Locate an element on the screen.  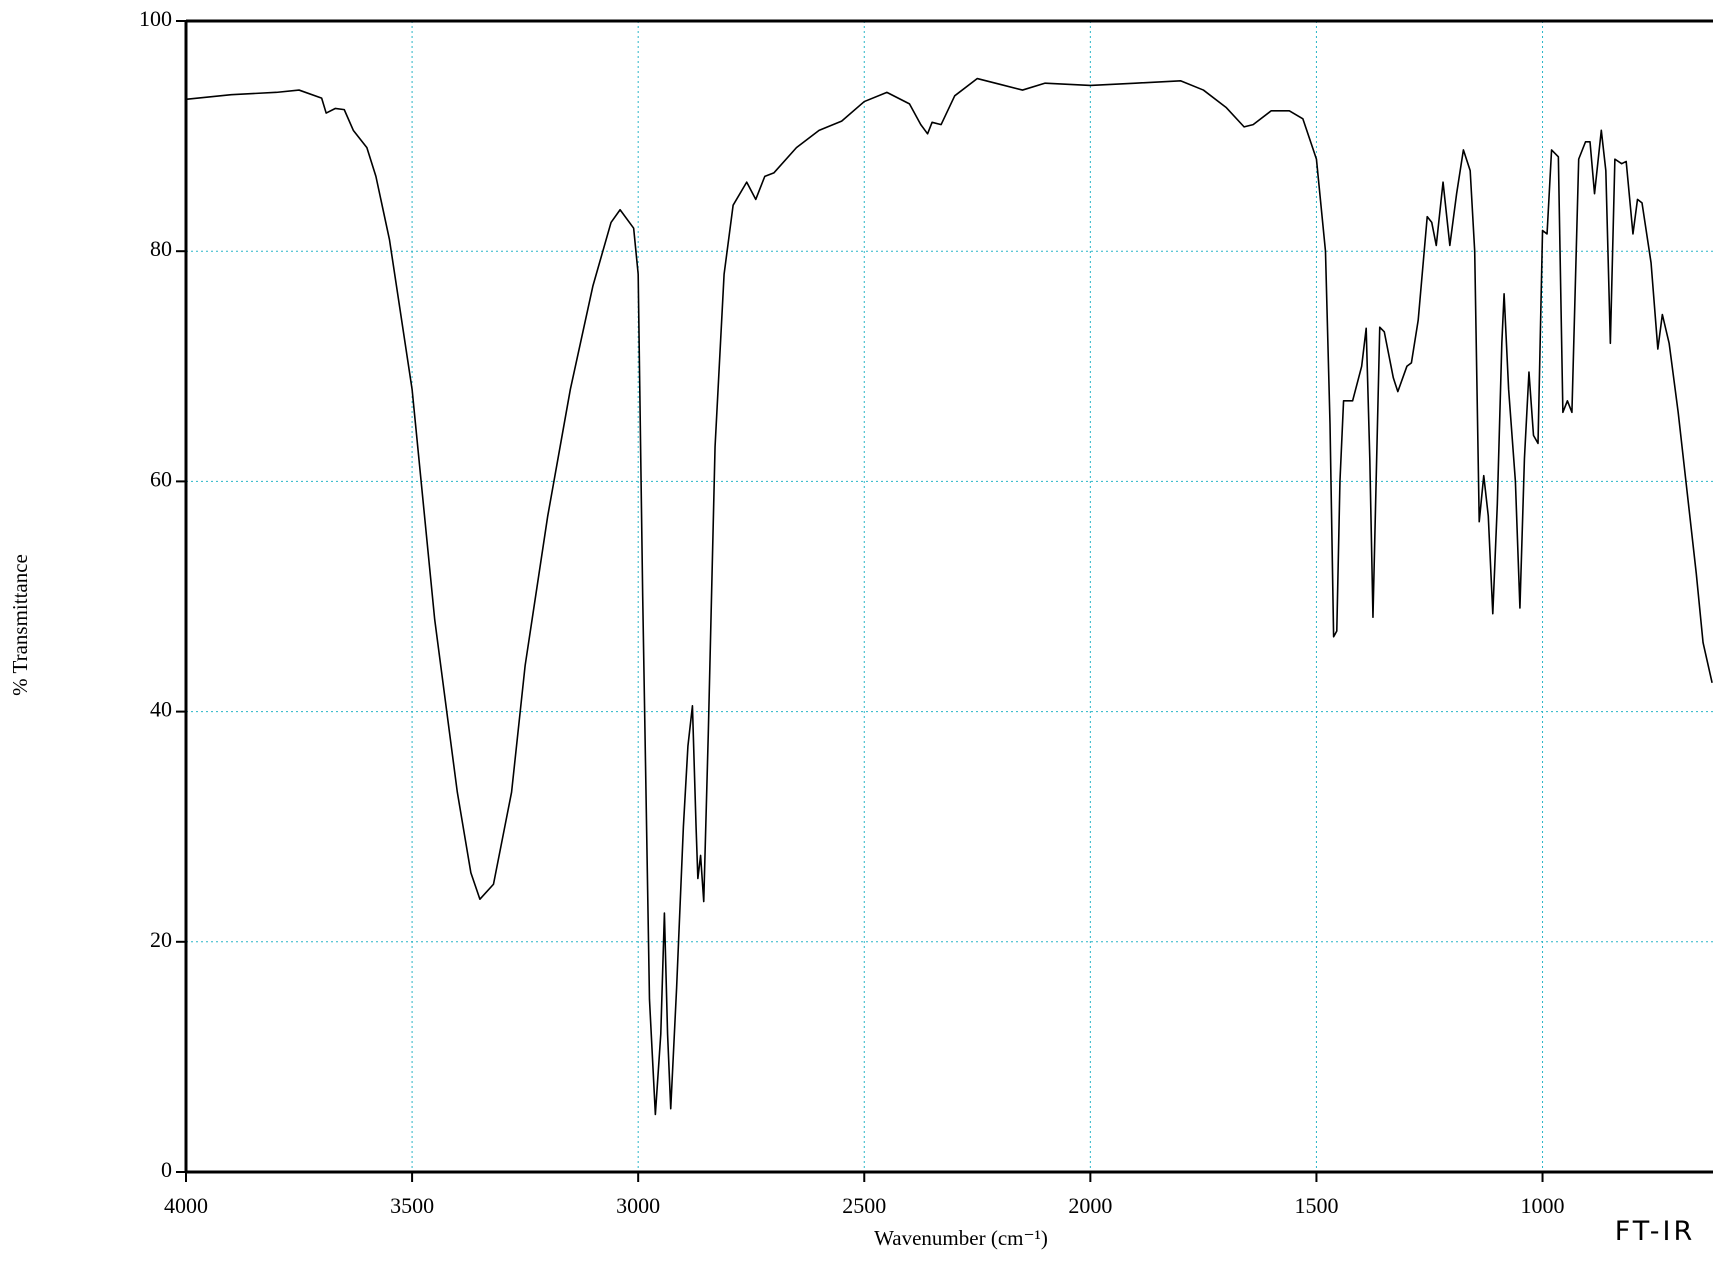
y-tick-label: 0 is located at coordinates (166, 1169).